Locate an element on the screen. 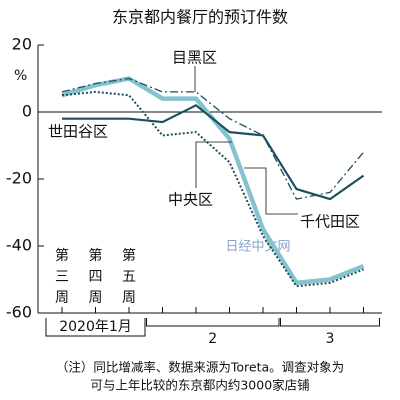 This screenshot has width=400, height=400. series-label: 中央区 is located at coordinates (190, 200).